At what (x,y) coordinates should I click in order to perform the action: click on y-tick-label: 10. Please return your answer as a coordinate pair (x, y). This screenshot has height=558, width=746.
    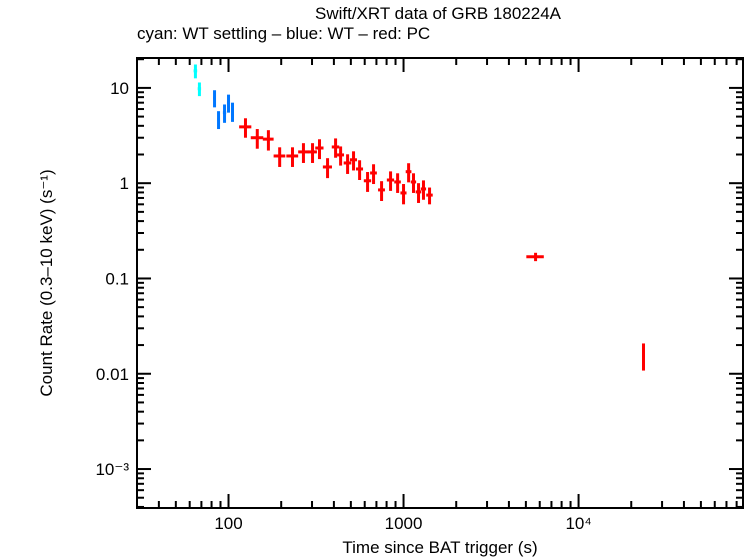
    Looking at the image, I should click on (119, 88).